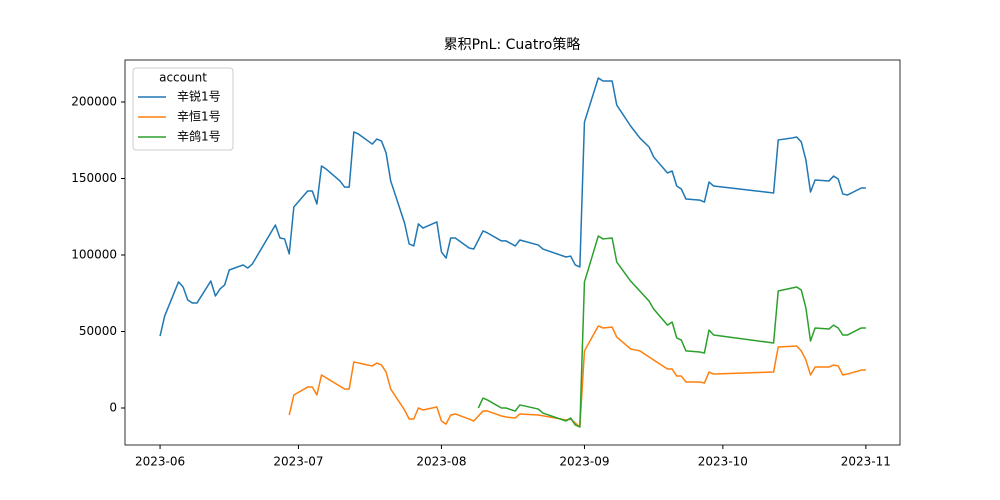 The height and width of the screenshot is (500, 1000). I want to click on x-tick-label: 2023-06, so click(160, 462).